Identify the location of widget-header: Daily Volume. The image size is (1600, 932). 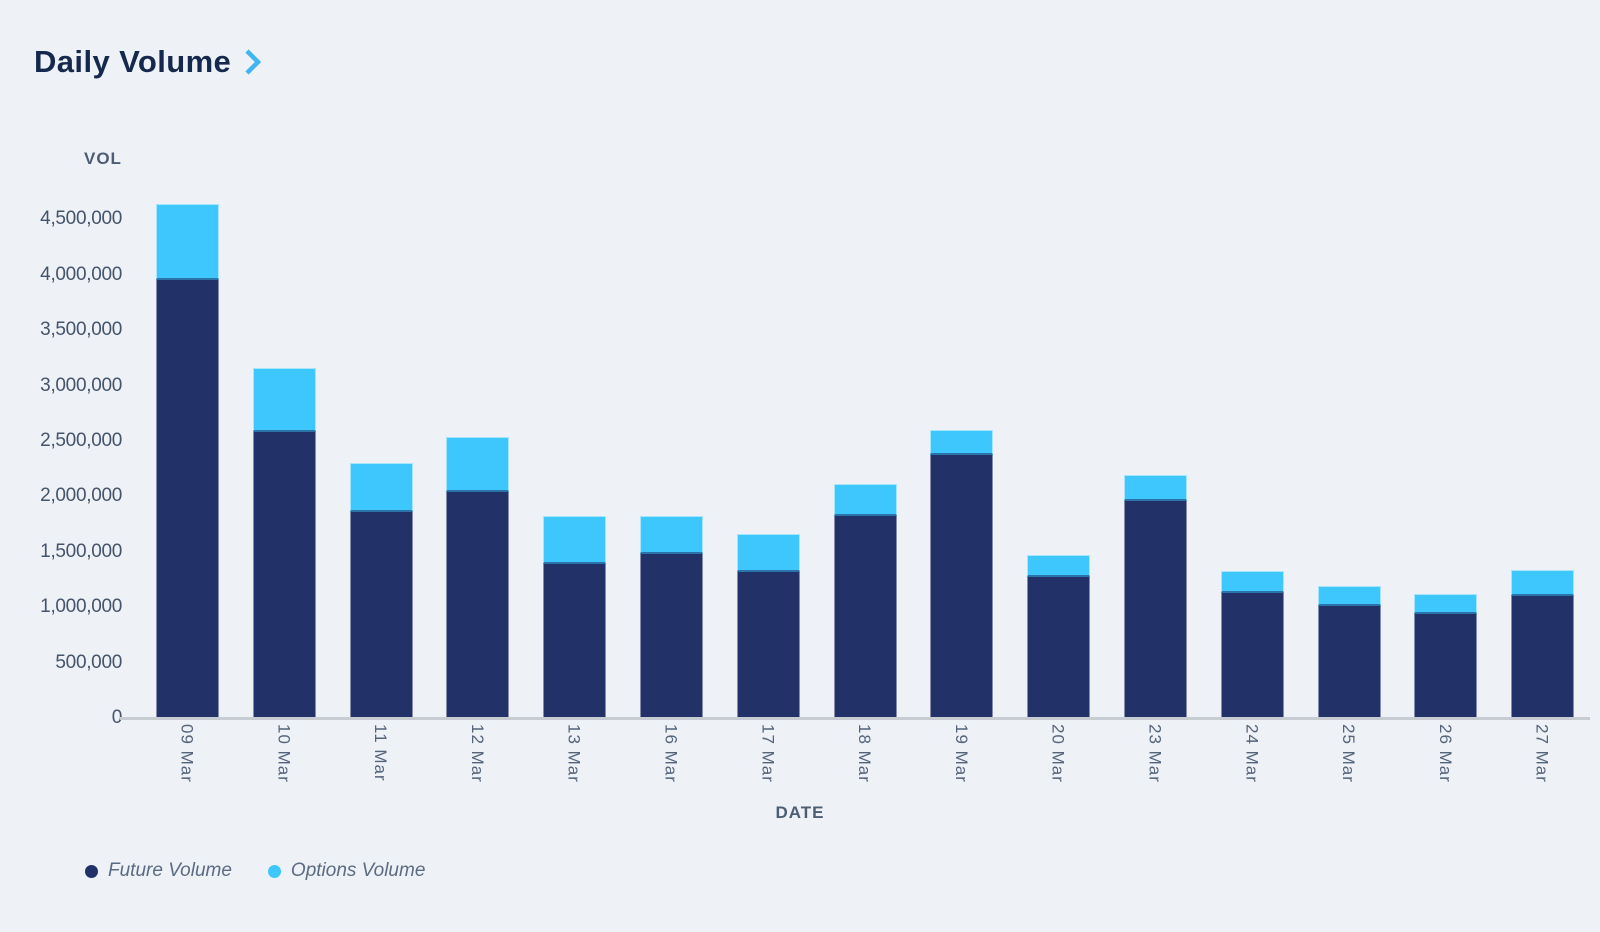
(148, 62).